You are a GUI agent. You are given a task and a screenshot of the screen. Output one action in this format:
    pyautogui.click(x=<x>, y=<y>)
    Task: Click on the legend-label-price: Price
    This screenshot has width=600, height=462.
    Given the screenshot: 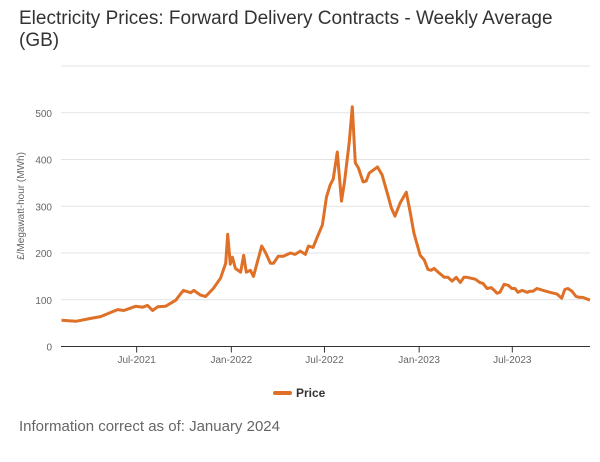 What is the action you would take?
    pyautogui.click(x=311, y=393)
    